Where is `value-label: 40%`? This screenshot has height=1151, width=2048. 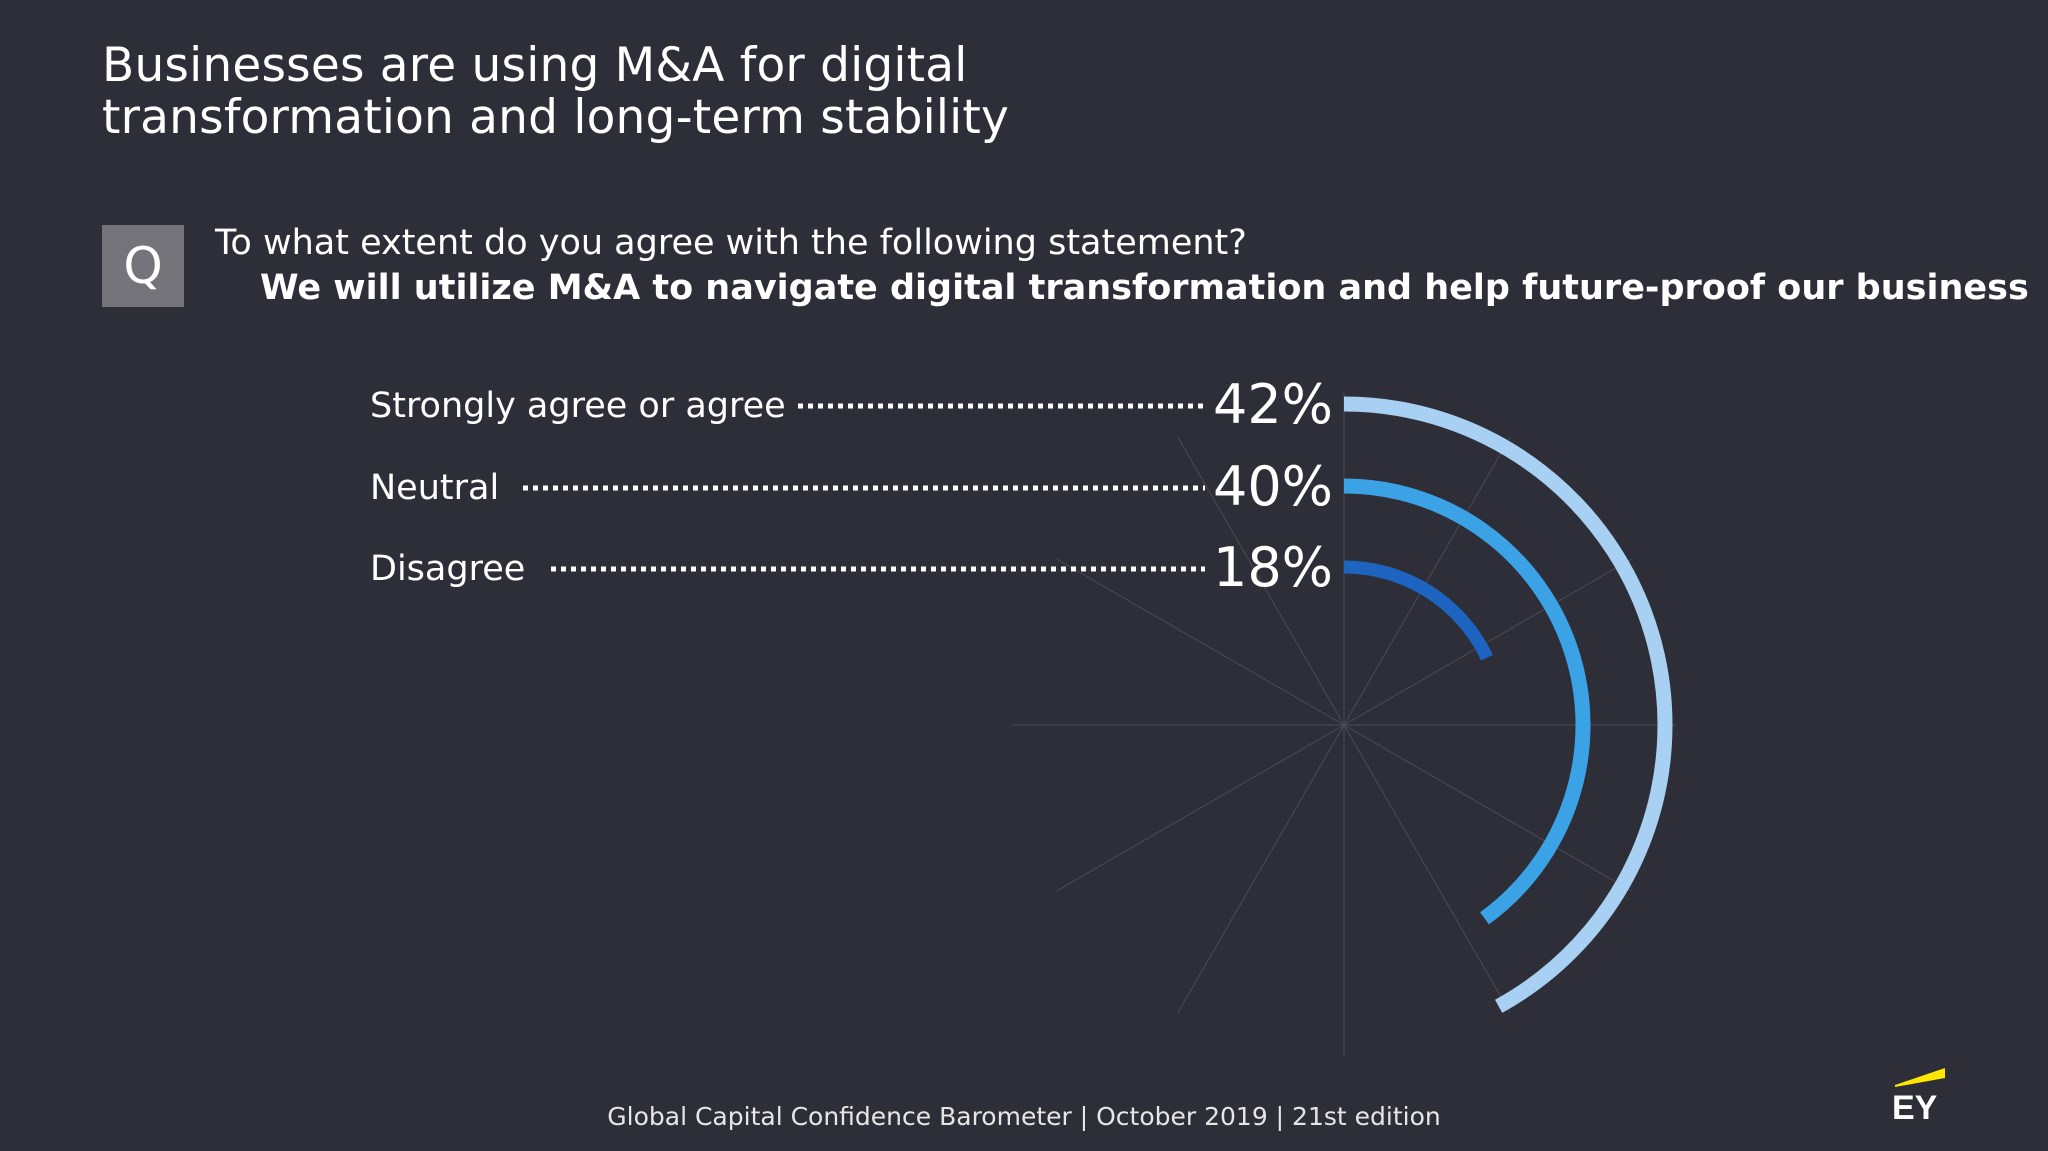
value-label: 40% is located at coordinates (1273, 486).